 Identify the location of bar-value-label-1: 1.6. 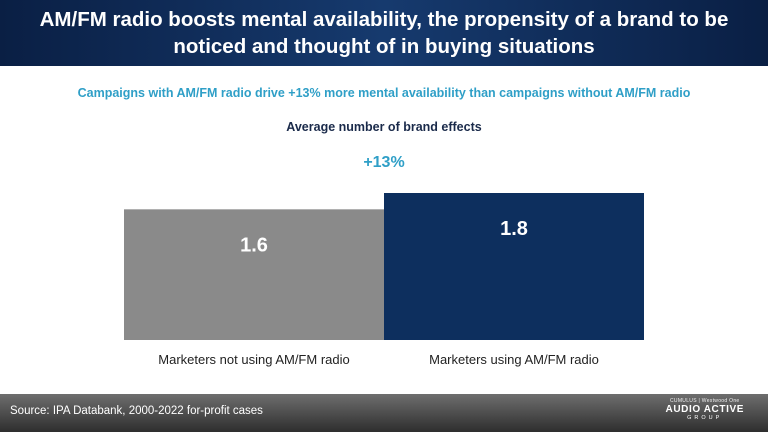
(254, 245).